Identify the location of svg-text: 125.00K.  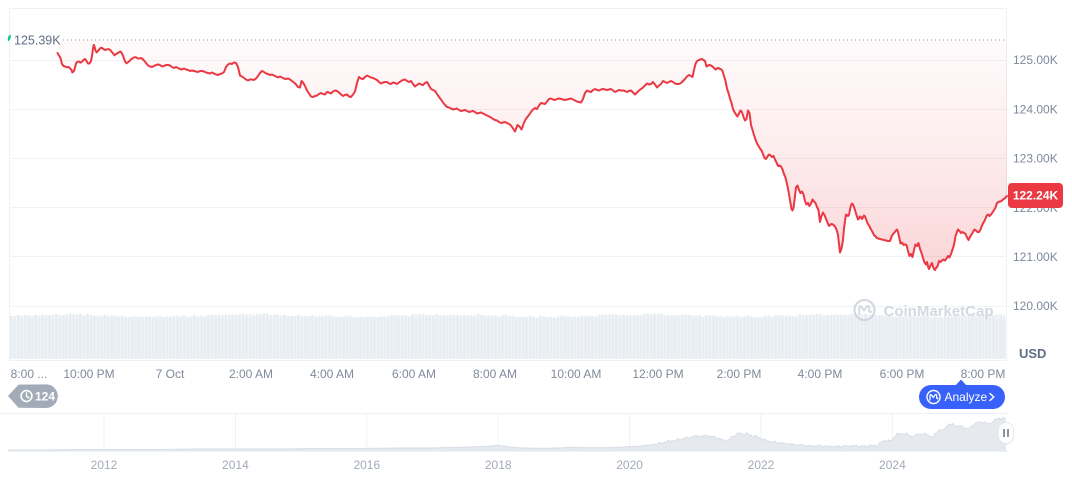
(1035, 60).